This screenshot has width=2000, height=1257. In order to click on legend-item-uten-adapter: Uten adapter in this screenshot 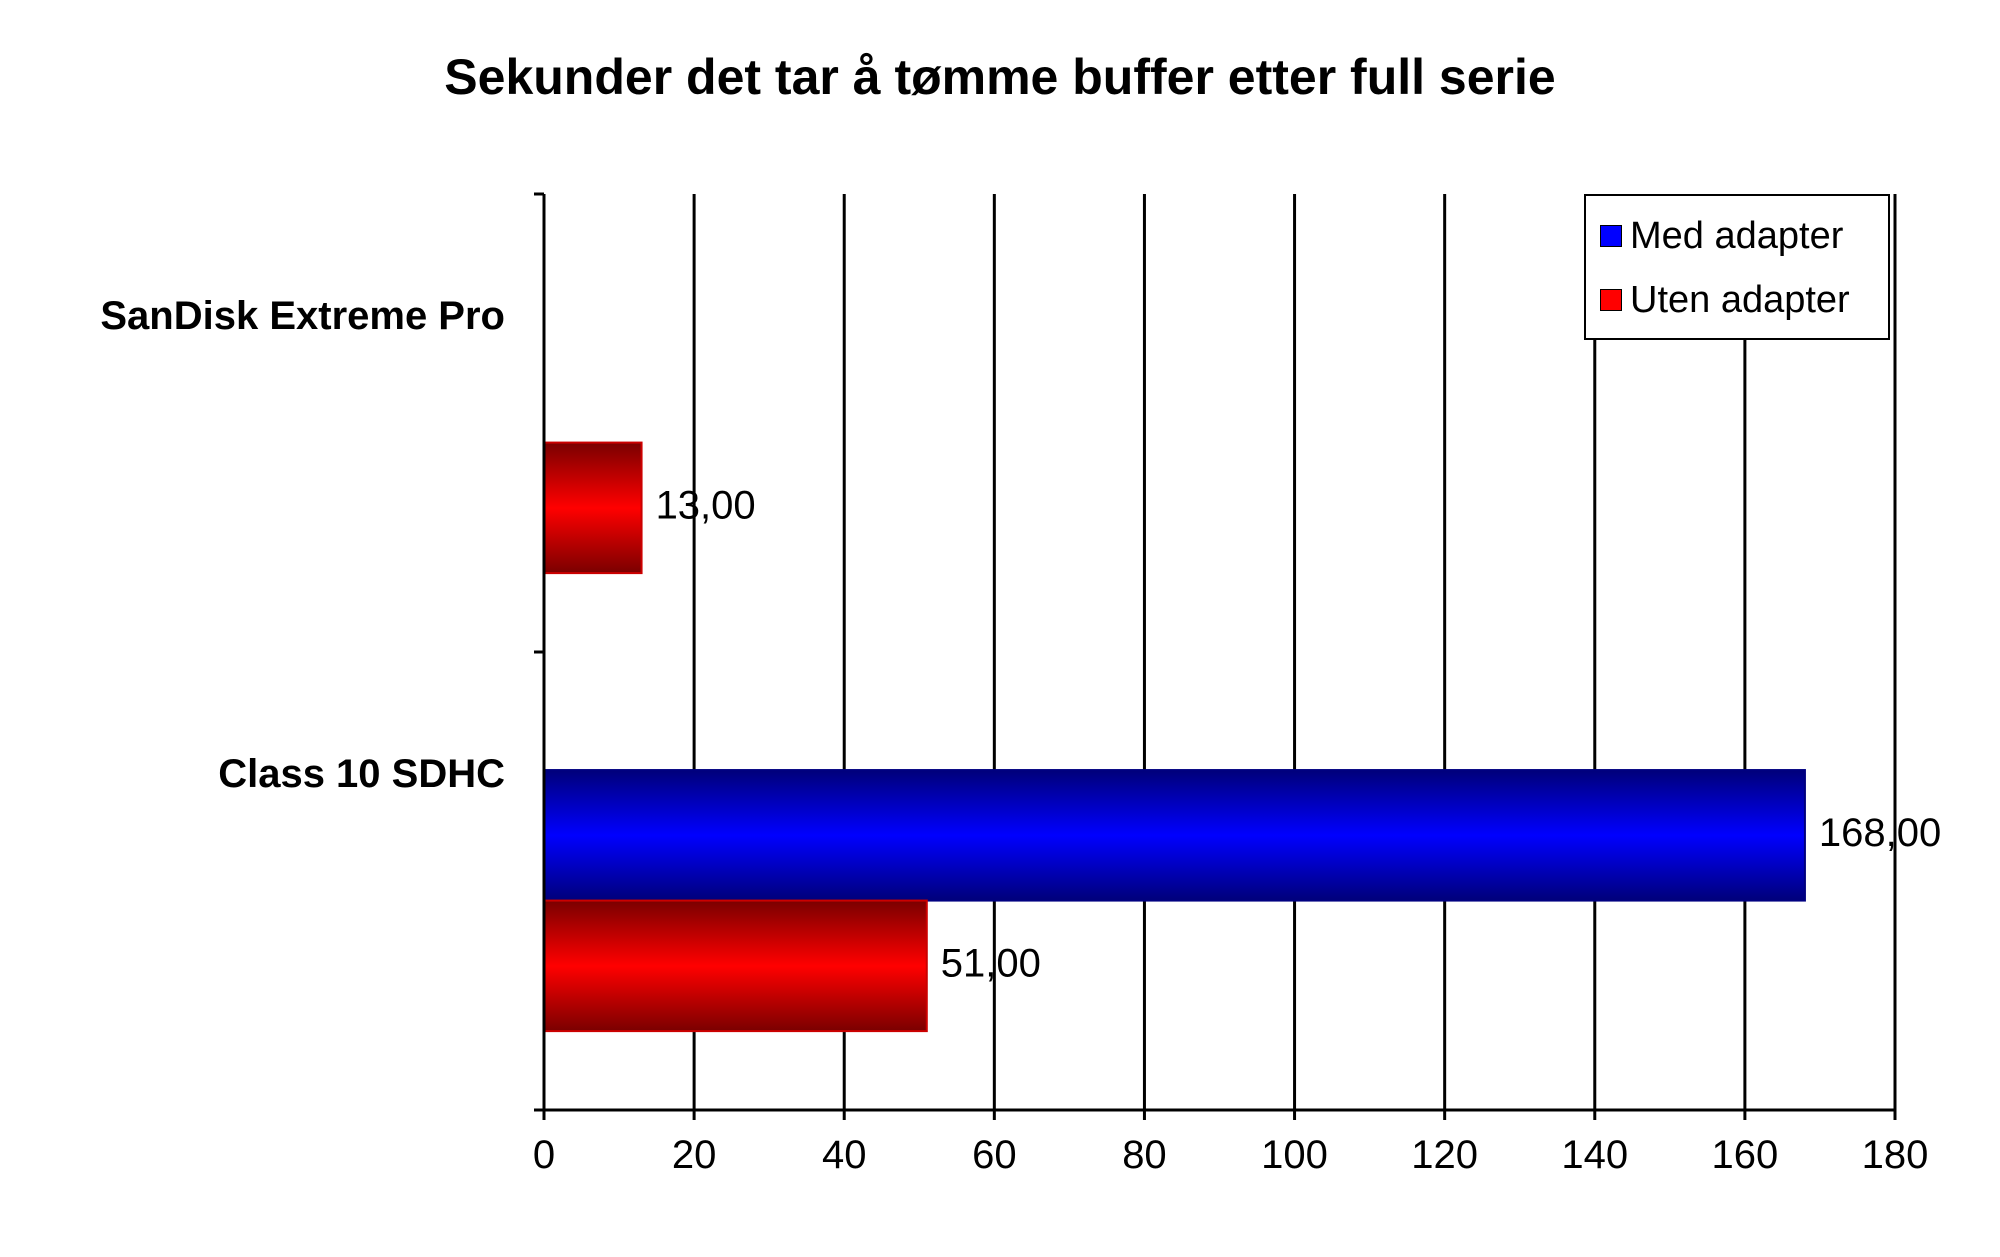, I will do `click(1725, 300)`.